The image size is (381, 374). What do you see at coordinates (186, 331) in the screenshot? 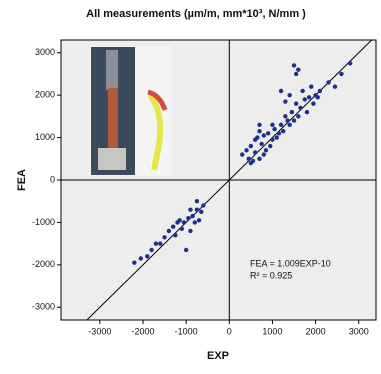
I see `x-tick-label: -1000` at bounding box center [186, 331].